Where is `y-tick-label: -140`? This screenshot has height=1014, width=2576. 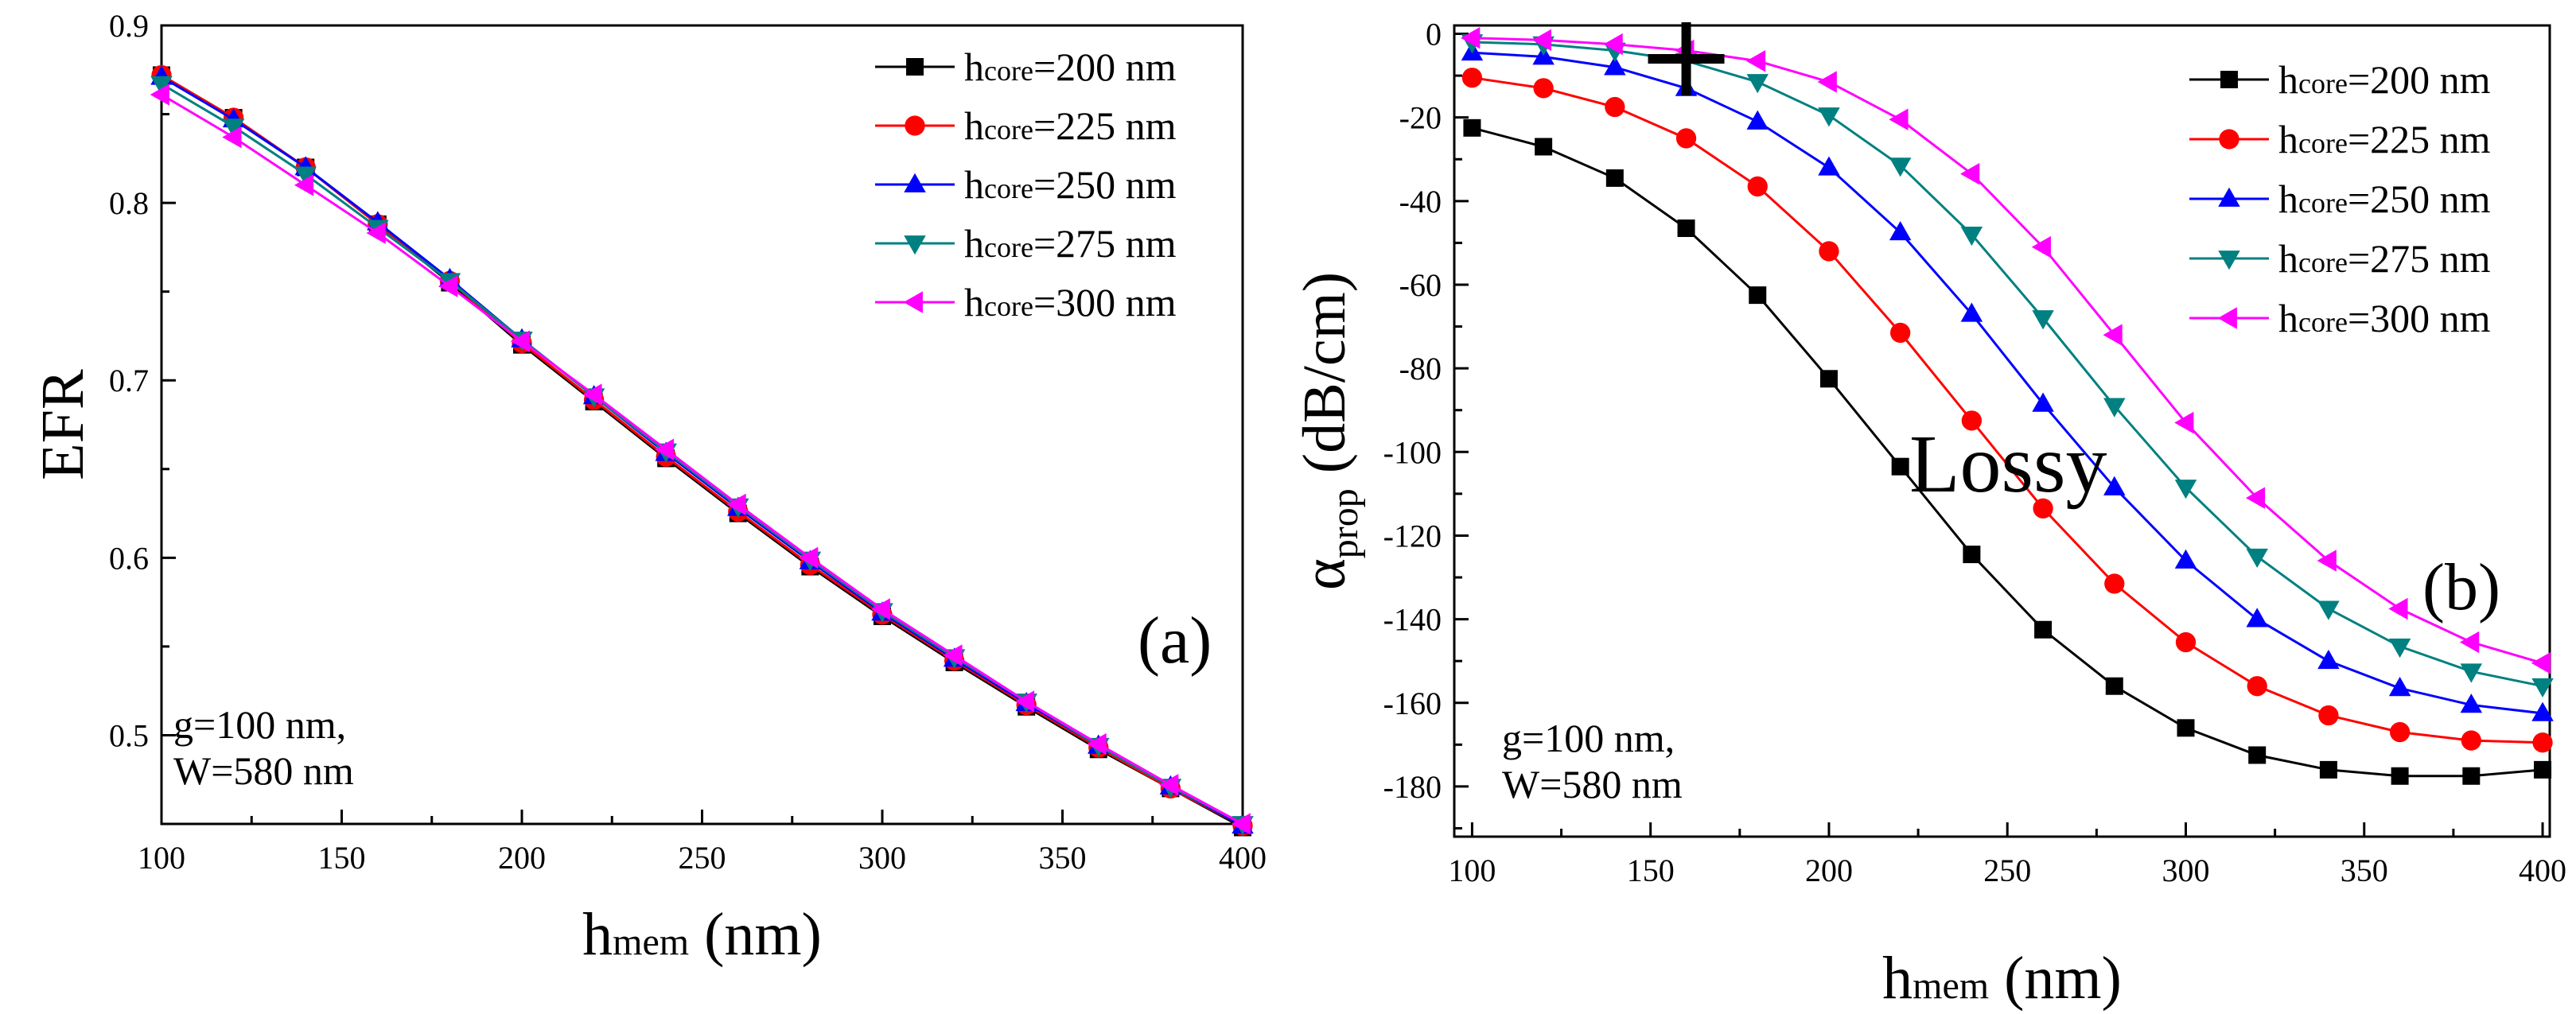 y-tick-label: -140 is located at coordinates (1413, 620).